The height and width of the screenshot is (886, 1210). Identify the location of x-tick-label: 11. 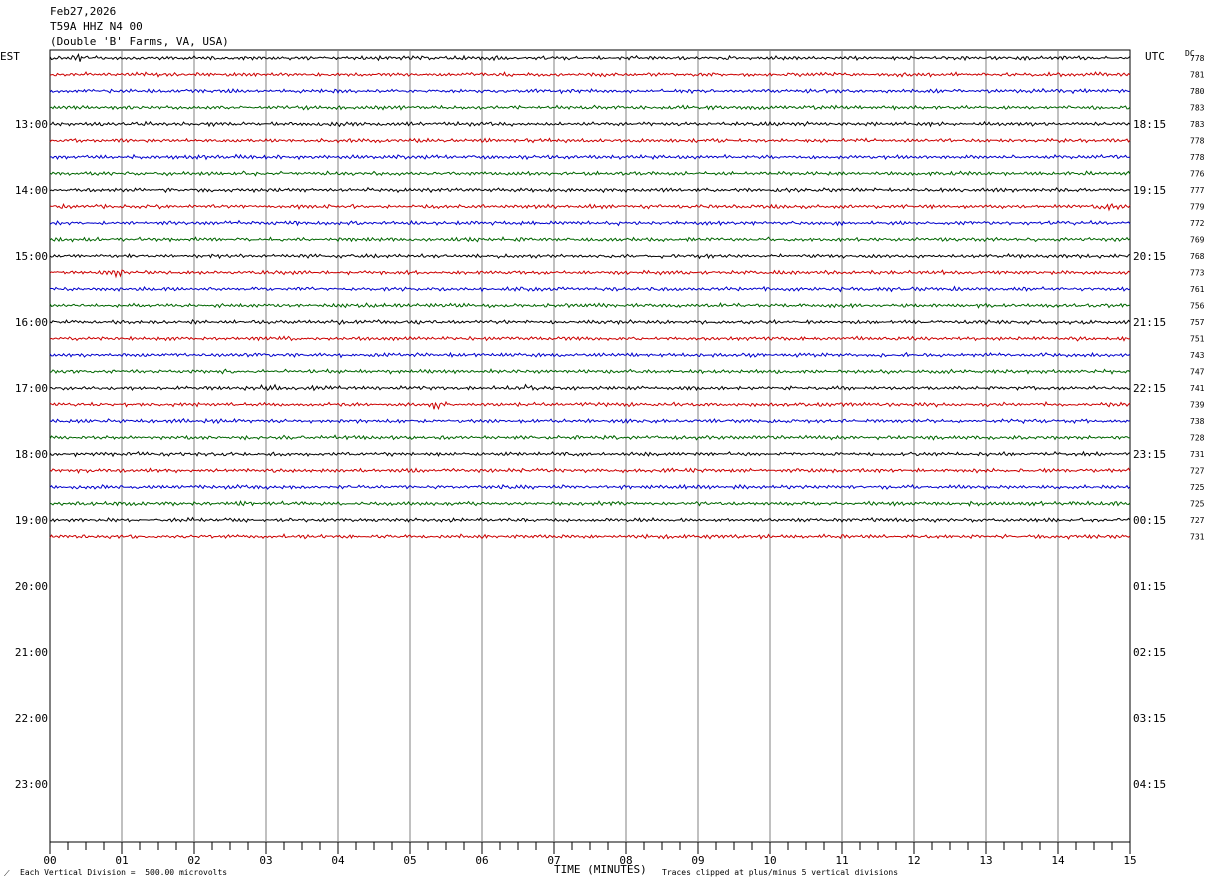
(841, 860).